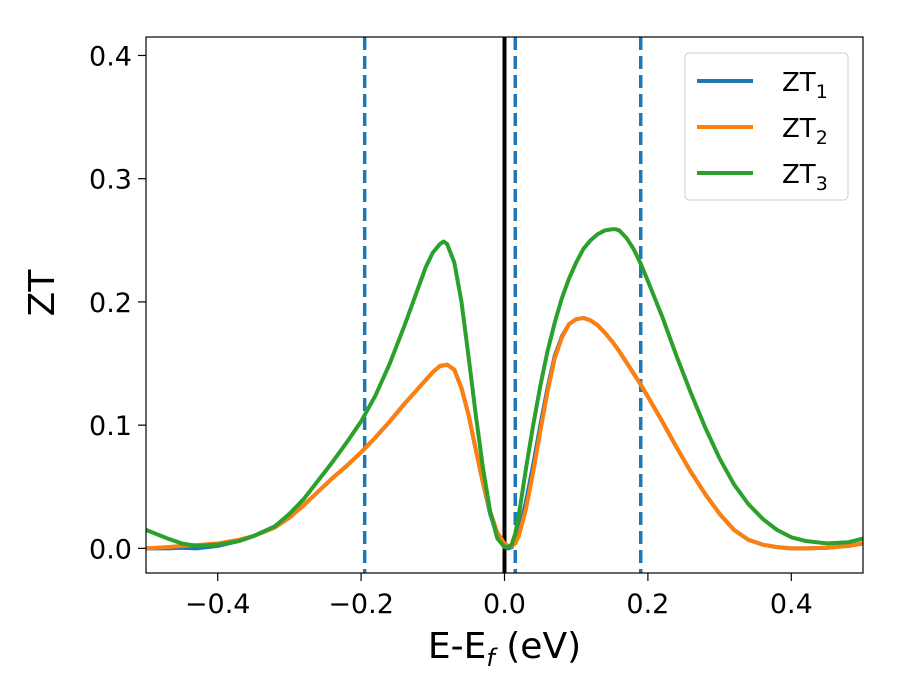  What do you see at coordinates (805, 131) in the screenshot?
I see `legend-label-zt2: ZT2` at bounding box center [805, 131].